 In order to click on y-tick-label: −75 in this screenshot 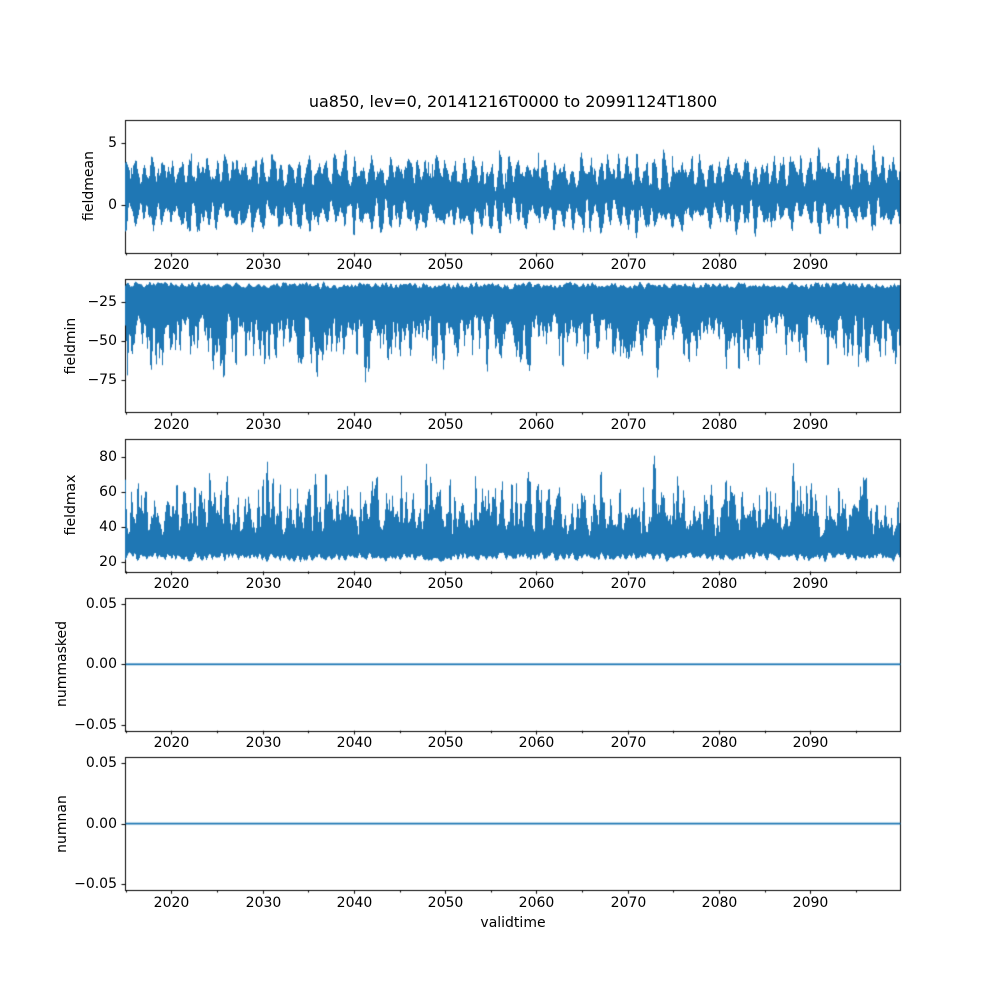, I will do `click(102, 379)`.